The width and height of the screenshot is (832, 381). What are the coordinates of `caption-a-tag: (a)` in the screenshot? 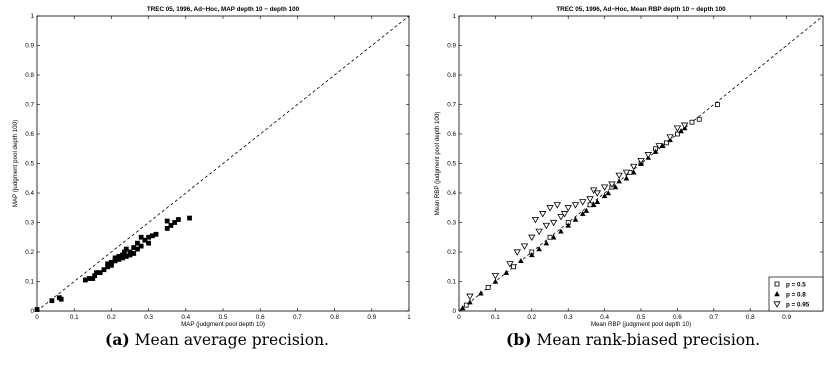 It's located at (117, 339).